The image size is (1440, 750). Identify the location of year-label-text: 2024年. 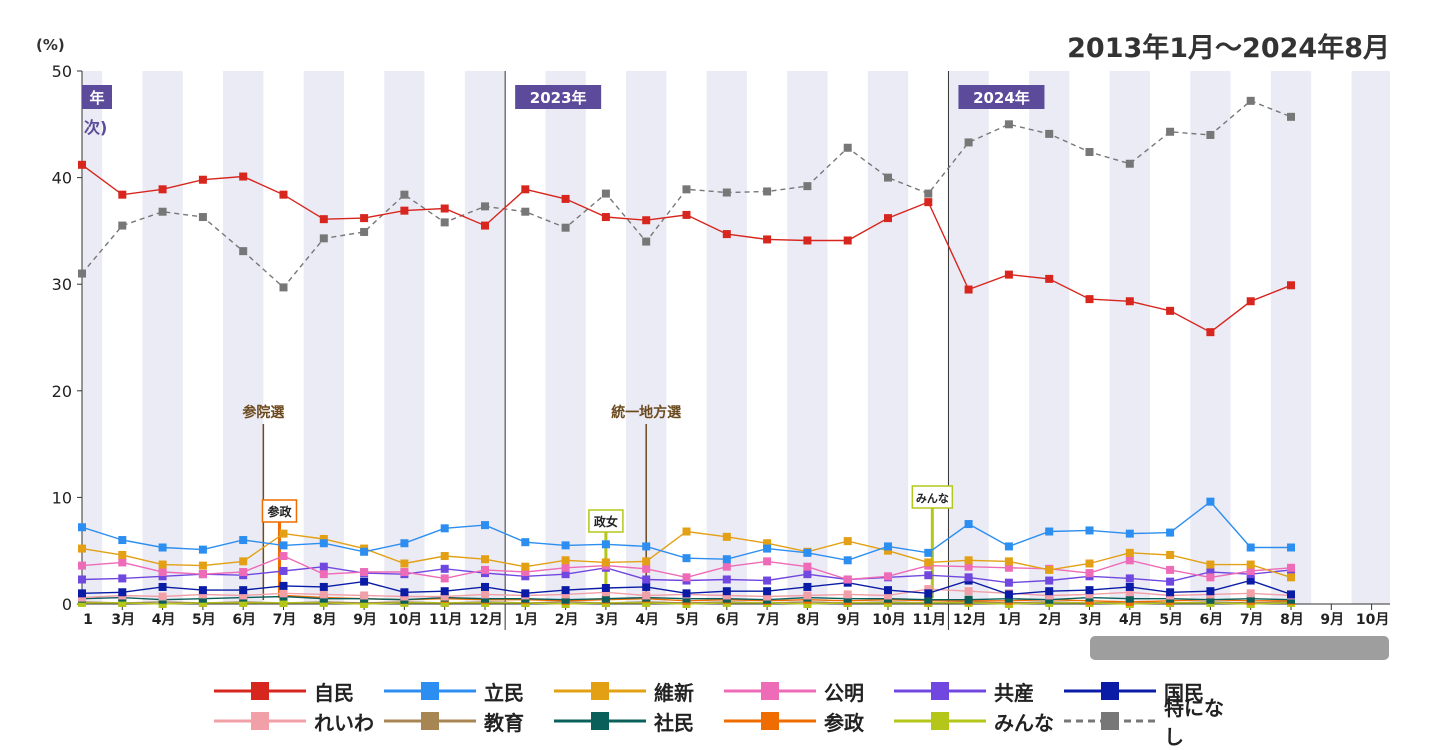
(1001, 98).